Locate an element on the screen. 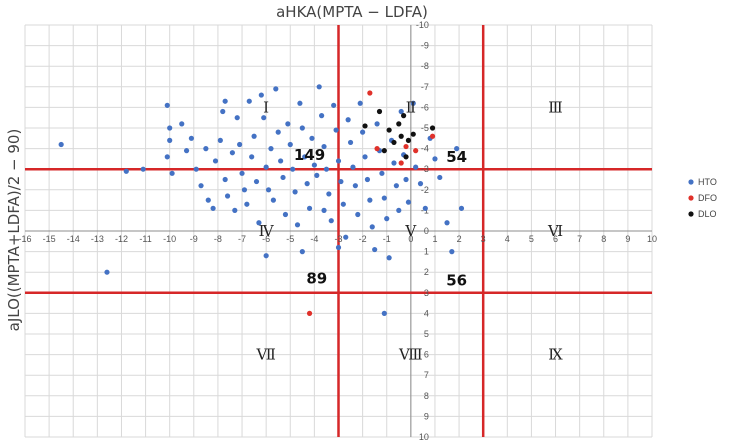 This screenshot has height=445, width=745. legend-label-hto: HTO is located at coordinates (707, 182).